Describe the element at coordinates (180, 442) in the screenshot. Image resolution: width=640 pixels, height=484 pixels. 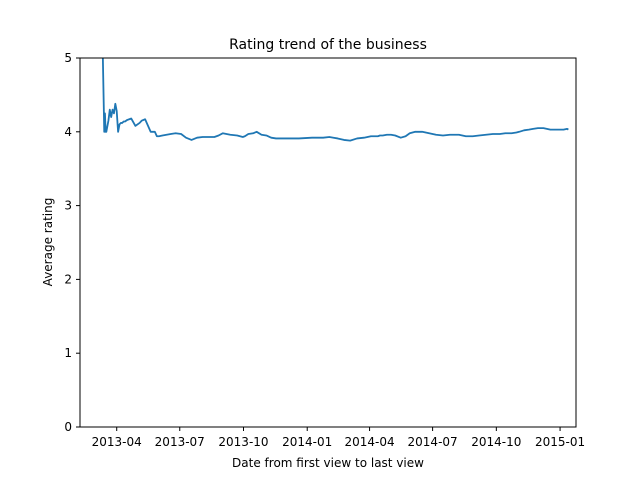
I see `x-tick-label: 2013-07` at that location.